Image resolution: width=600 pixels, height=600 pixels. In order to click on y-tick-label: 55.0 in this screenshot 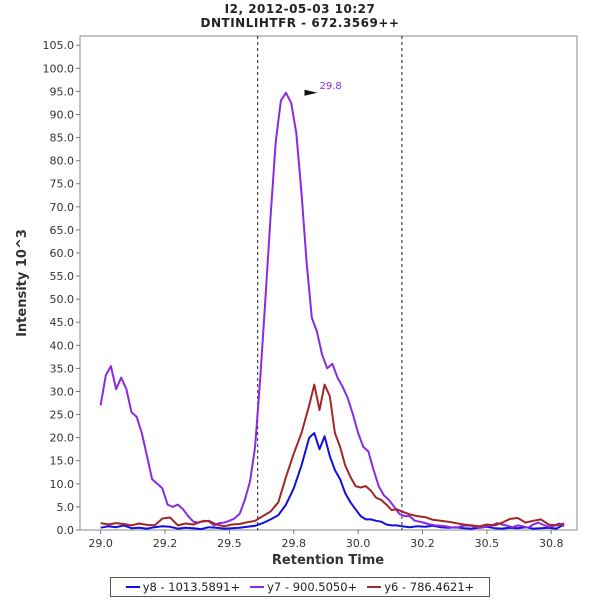, I will do `click(62, 276)`.